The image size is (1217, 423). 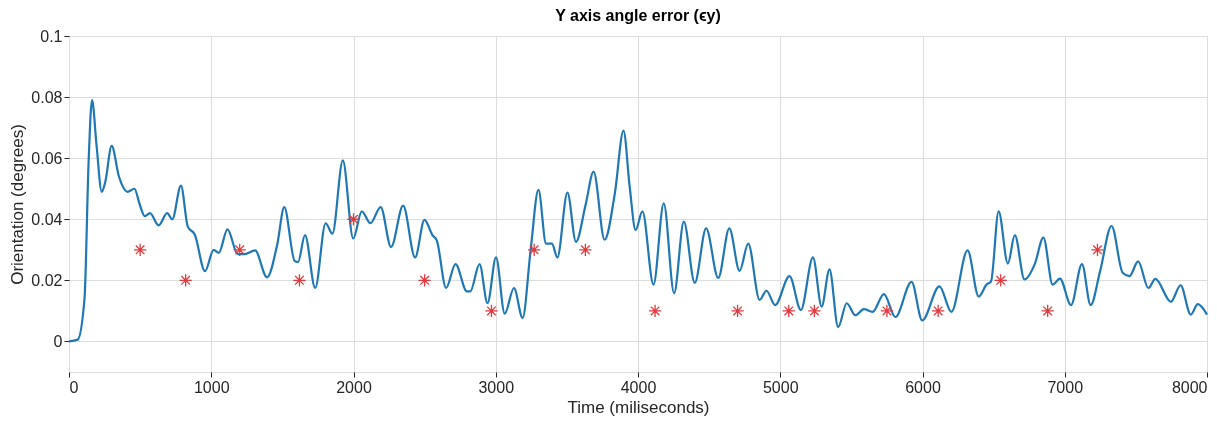 I want to click on x-tick-label: 2000, so click(x=354, y=387).